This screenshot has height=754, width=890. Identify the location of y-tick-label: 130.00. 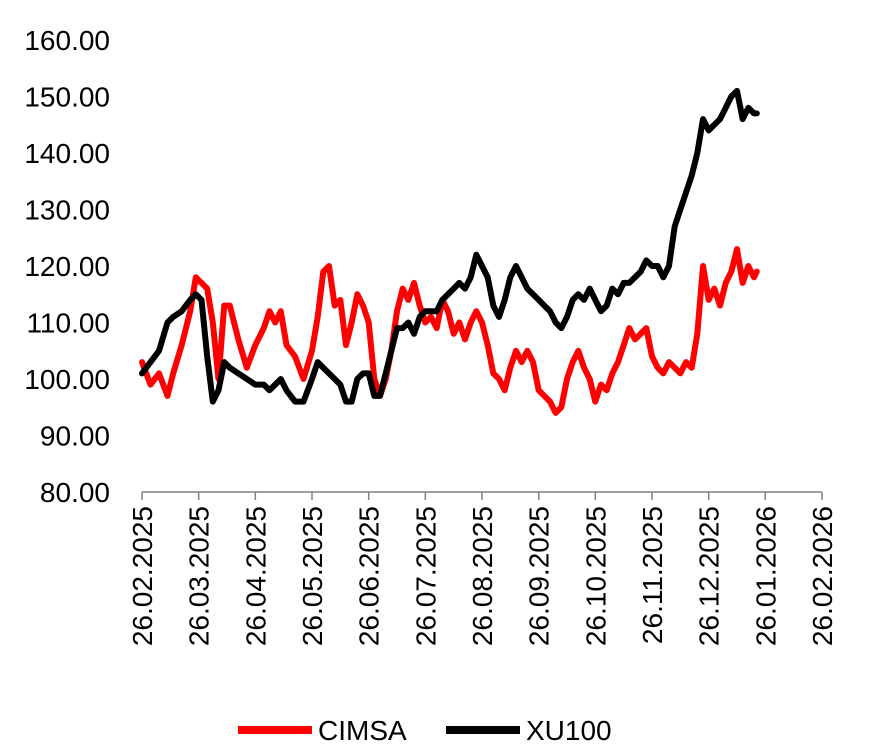
(67, 210).